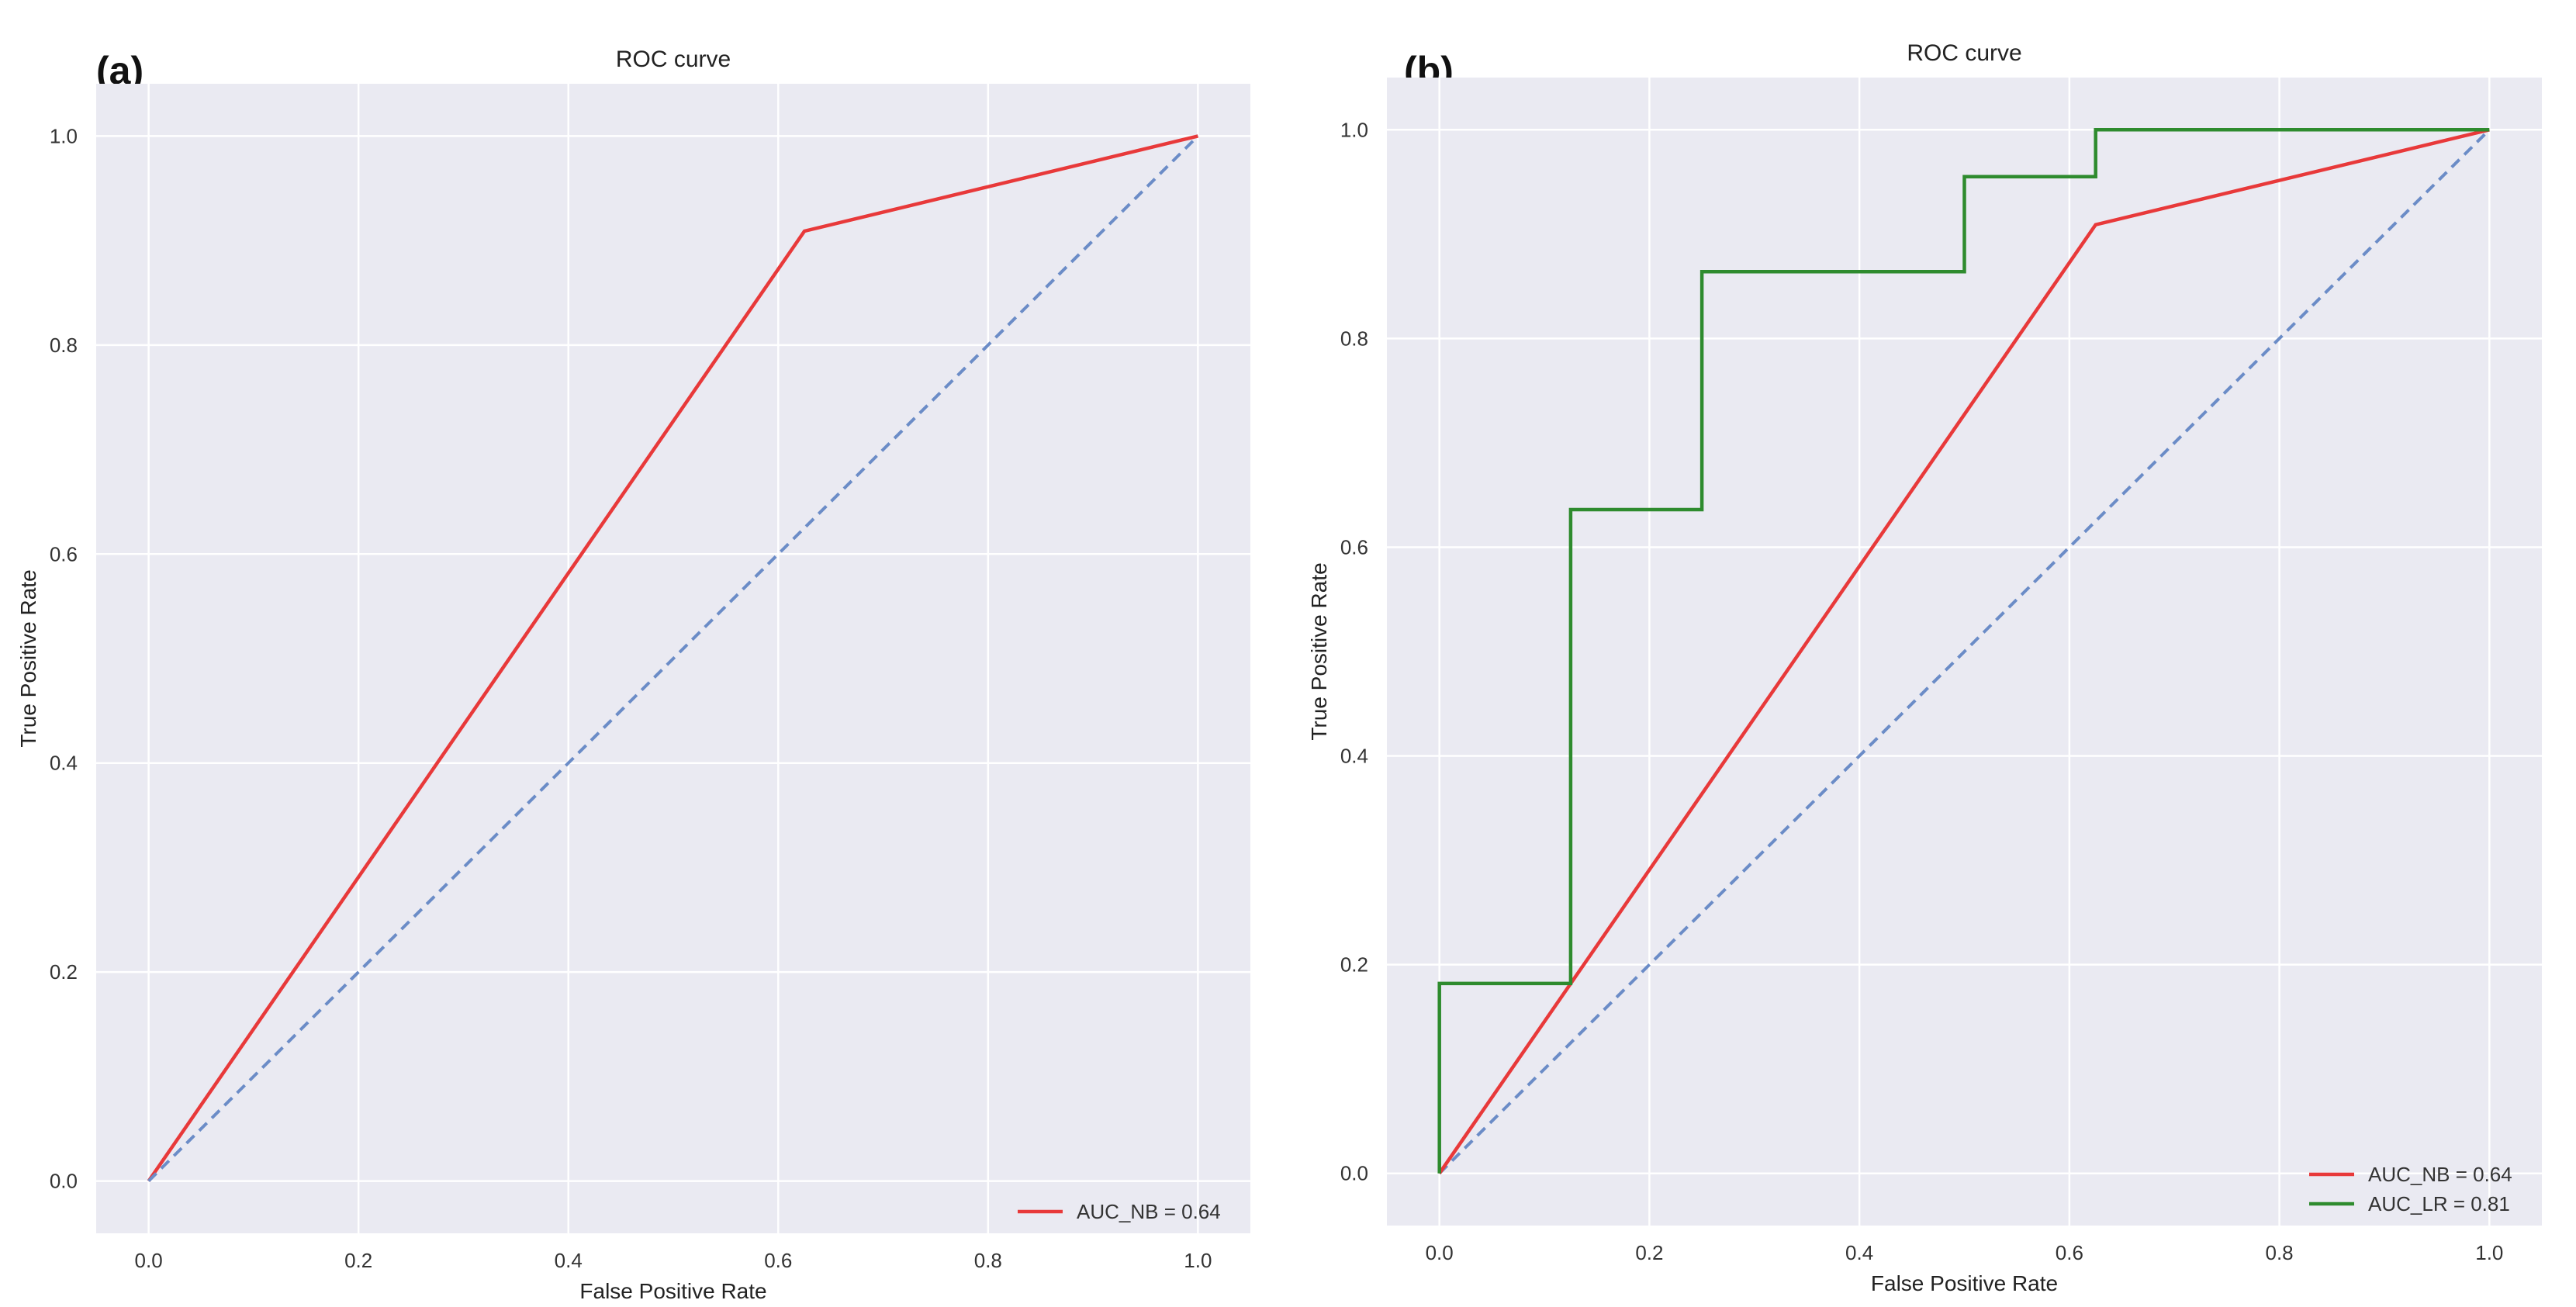 The width and height of the screenshot is (2576, 1307). Describe the element at coordinates (2069, 1252) in the screenshot. I see `chart-1-x-tick-label: 0.6` at that location.